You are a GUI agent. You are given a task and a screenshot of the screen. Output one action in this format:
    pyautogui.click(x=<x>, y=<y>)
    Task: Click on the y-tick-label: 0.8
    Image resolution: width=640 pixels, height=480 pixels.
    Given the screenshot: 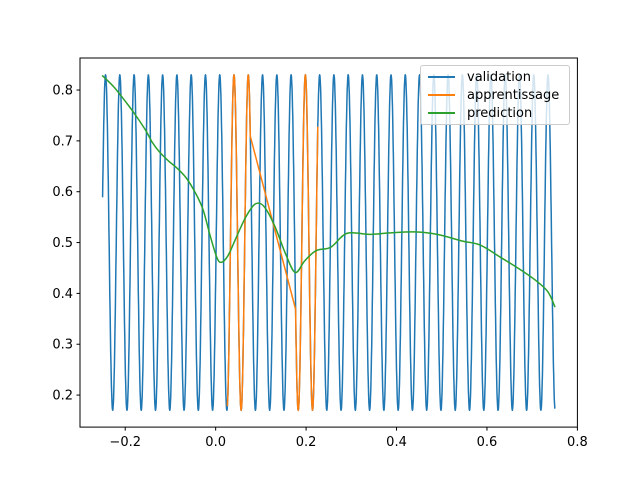 What is the action you would take?
    pyautogui.click(x=62, y=91)
    